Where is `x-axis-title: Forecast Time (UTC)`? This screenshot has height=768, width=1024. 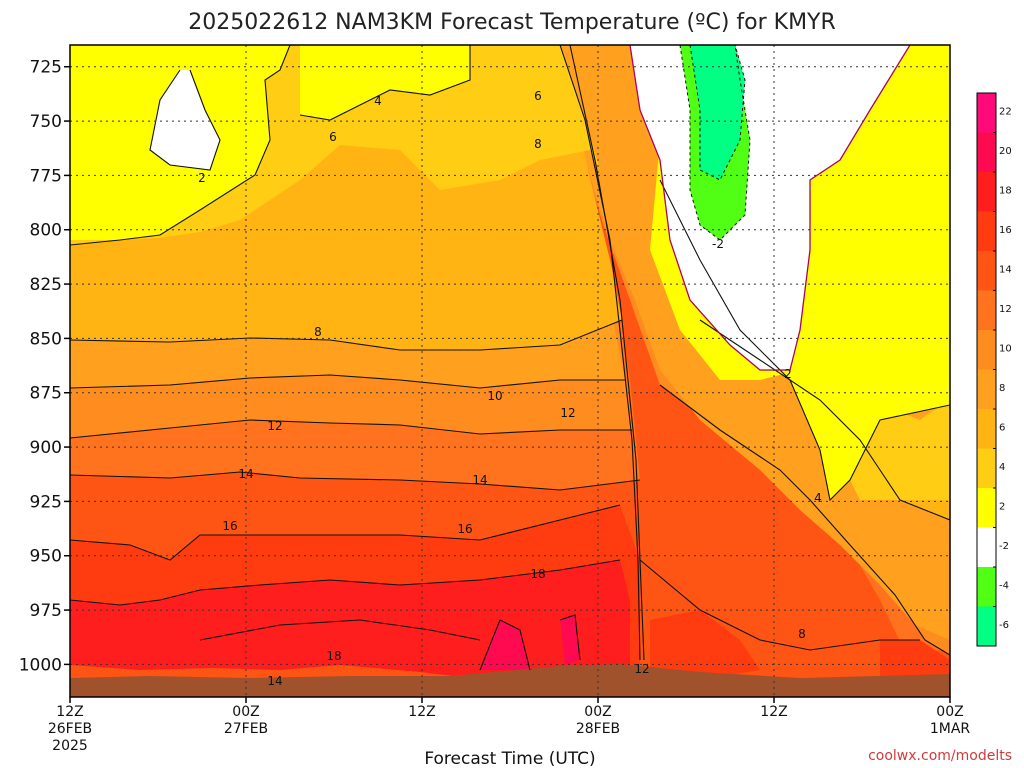
x-axis-title: Forecast Time (UTC) is located at coordinates (509, 758).